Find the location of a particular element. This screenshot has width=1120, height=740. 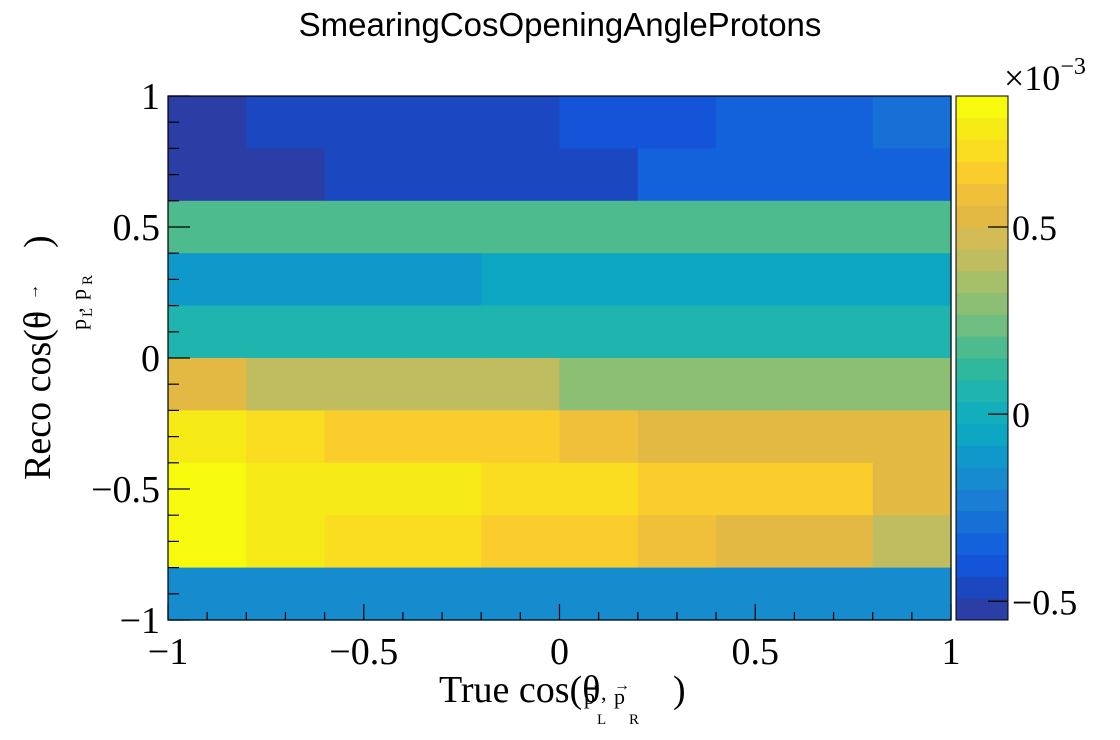

y-tick-label: 0.5 is located at coordinates (137, 228).